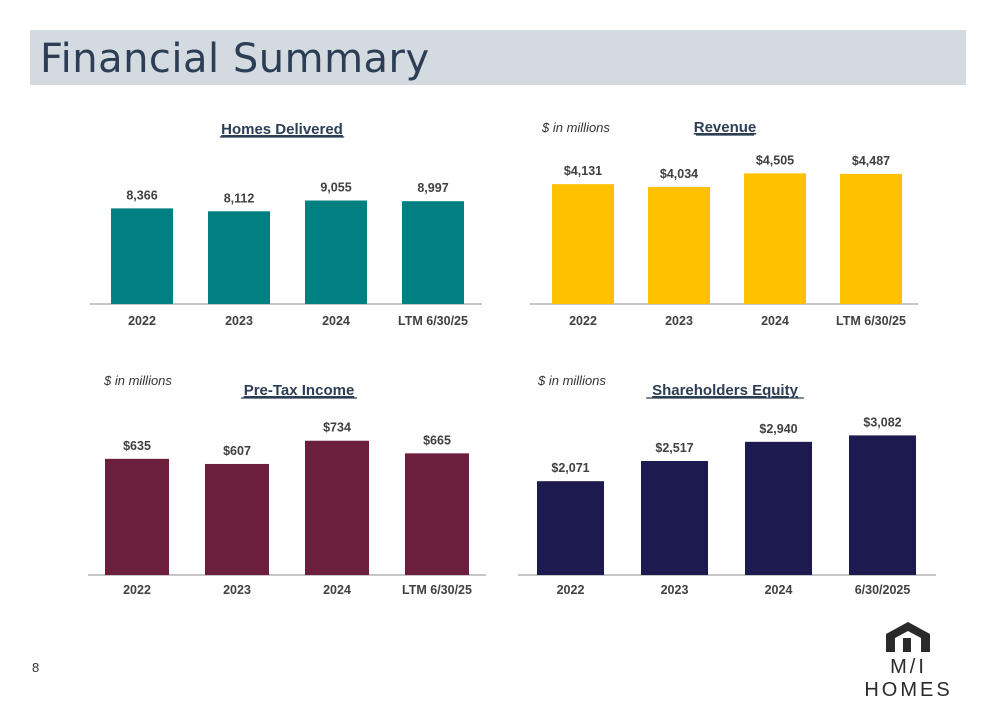 The height and width of the screenshot is (702, 1000). What do you see at coordinates (871, 161) in the screenshot?
I see `data-label: $4,487` at bounding box center [871, 161].